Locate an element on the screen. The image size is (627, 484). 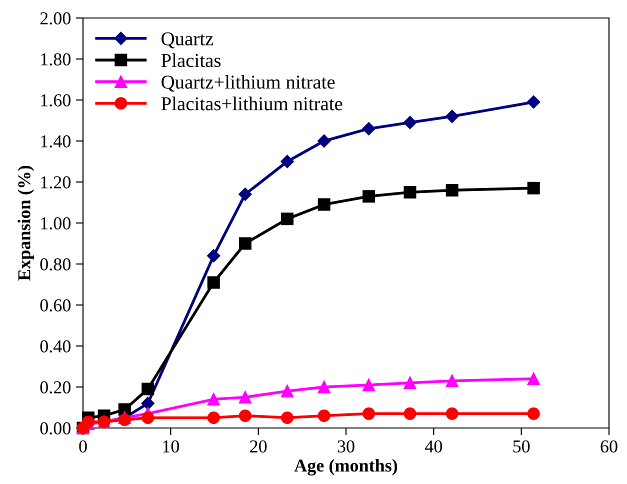
y-tick-label: 1.80 is located at coordinates (56, 59).